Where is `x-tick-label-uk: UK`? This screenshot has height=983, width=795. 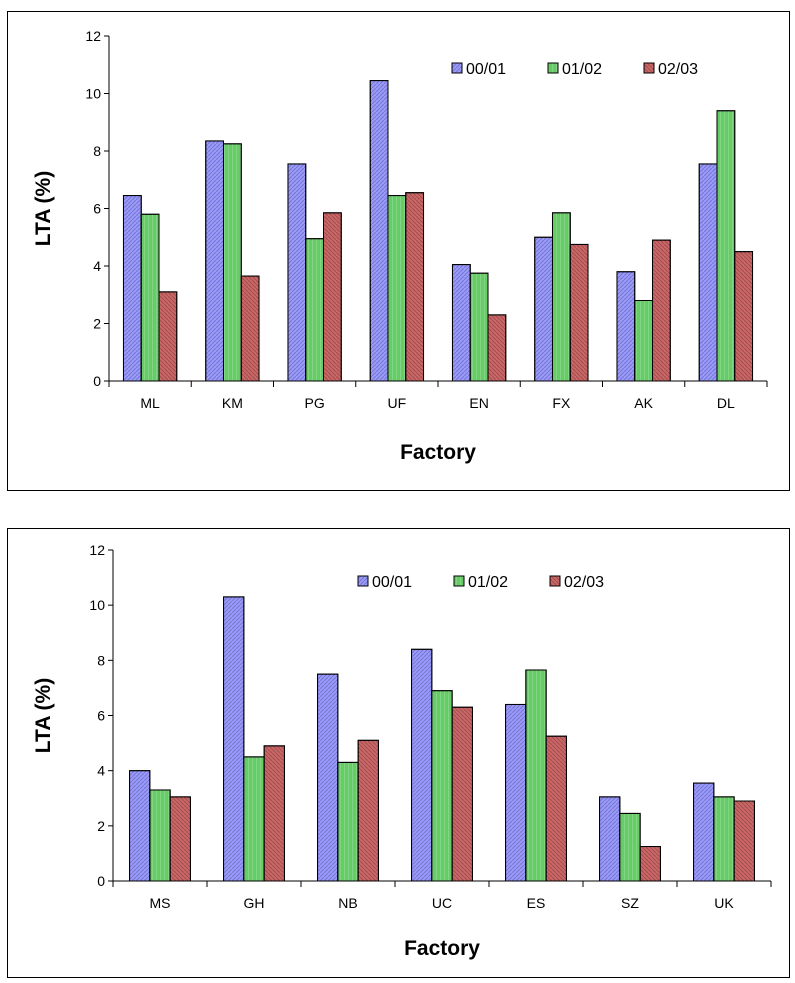
x-tick-label-uk: UK is located at coordinates (724, 903).